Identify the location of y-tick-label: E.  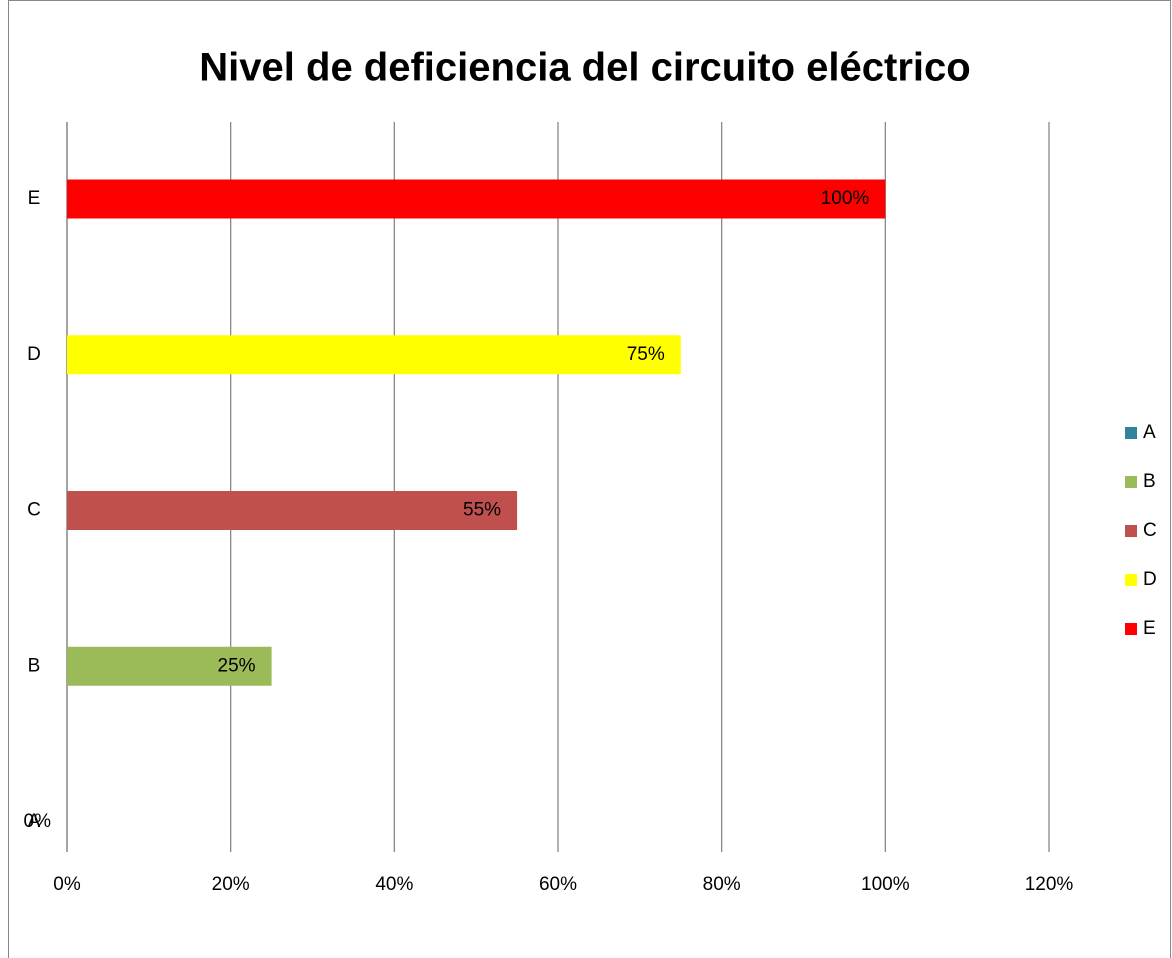
(34, 198).